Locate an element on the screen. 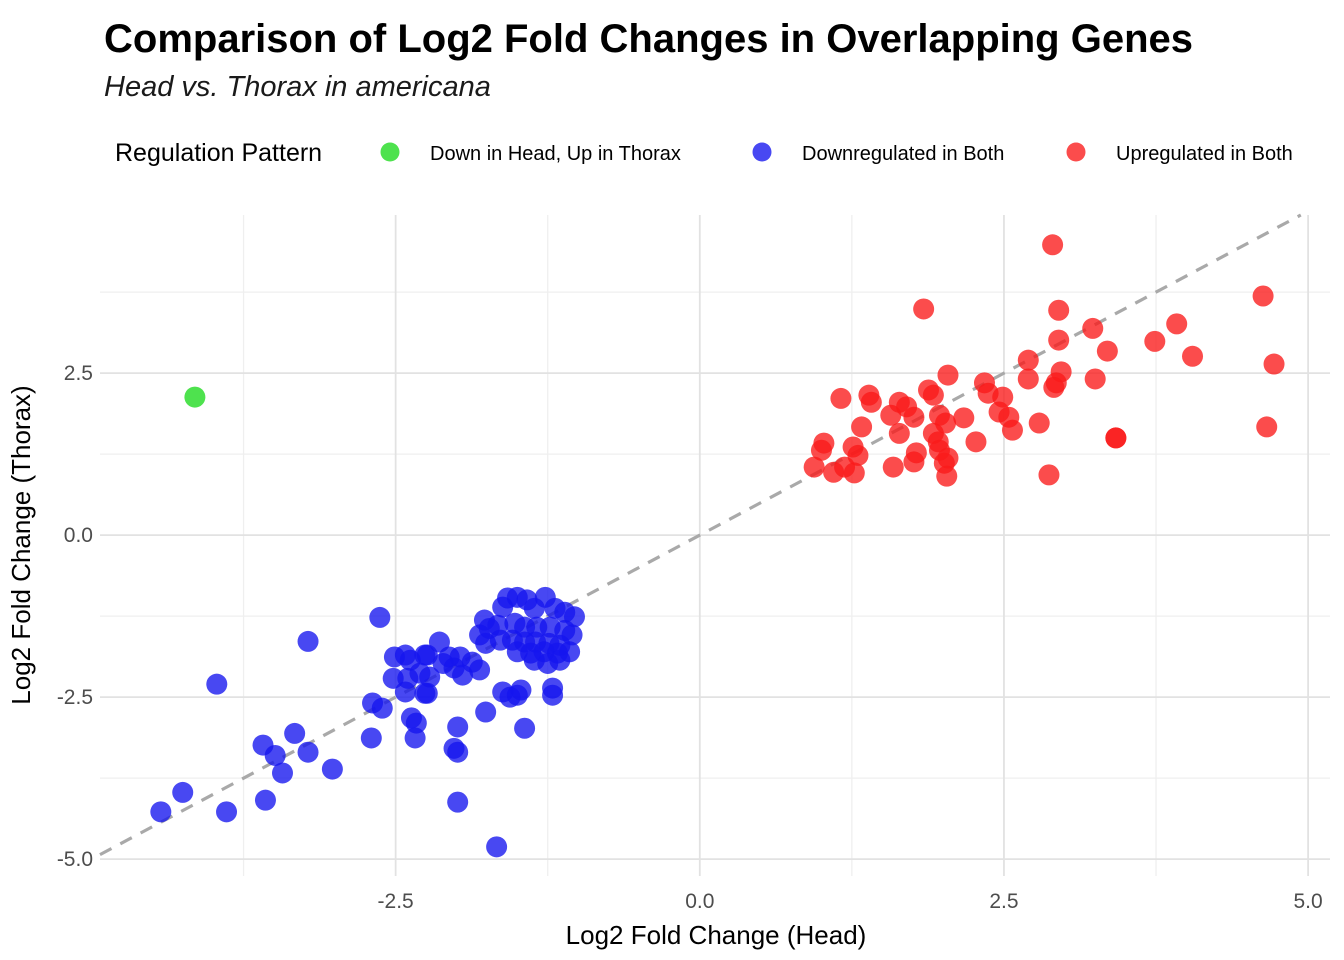  legend-item-label: Upregulated in Both is located at coordinates (1204, 154).